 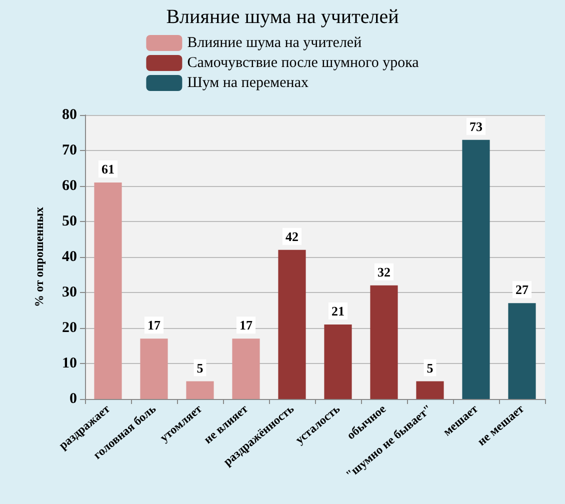 What do you see at coordinates (292, 236) in the screenshot?
I see `data-label: 42` at bounding box center [292, 236].